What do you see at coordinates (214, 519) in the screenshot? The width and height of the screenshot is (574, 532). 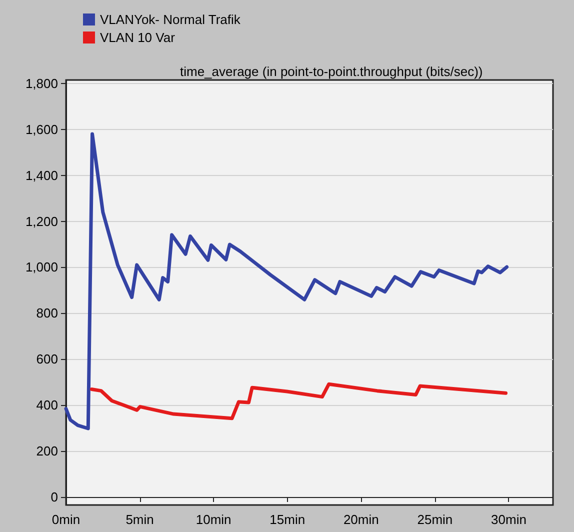 I see `x-tick-label: 10min` at bounding box center [214, 519].